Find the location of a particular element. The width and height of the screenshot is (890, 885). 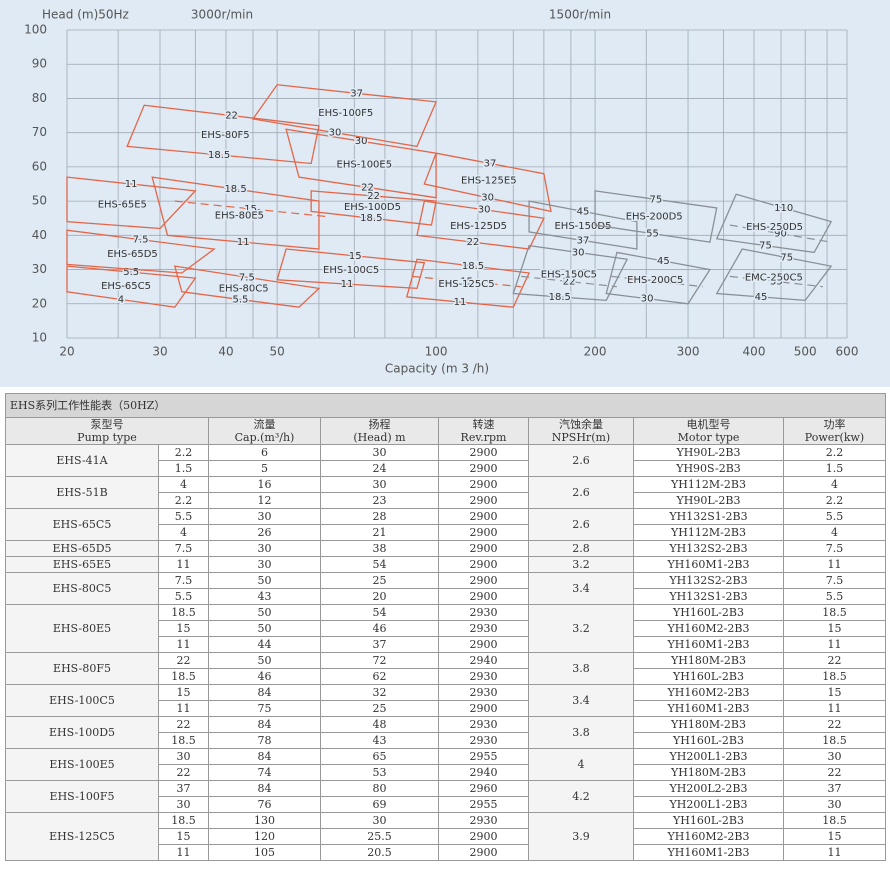

region-name: EMC-250C5 is located at coordinates (774, 277).